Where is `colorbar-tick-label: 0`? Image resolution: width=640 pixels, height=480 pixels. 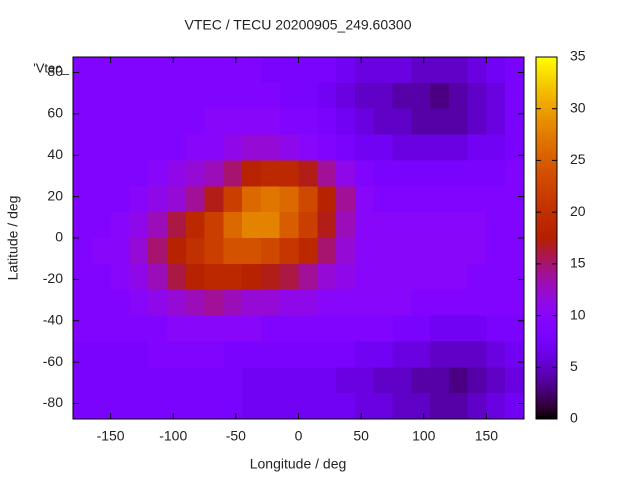
colorbar-tick-label: 0 is located at coordinates (574, 418).